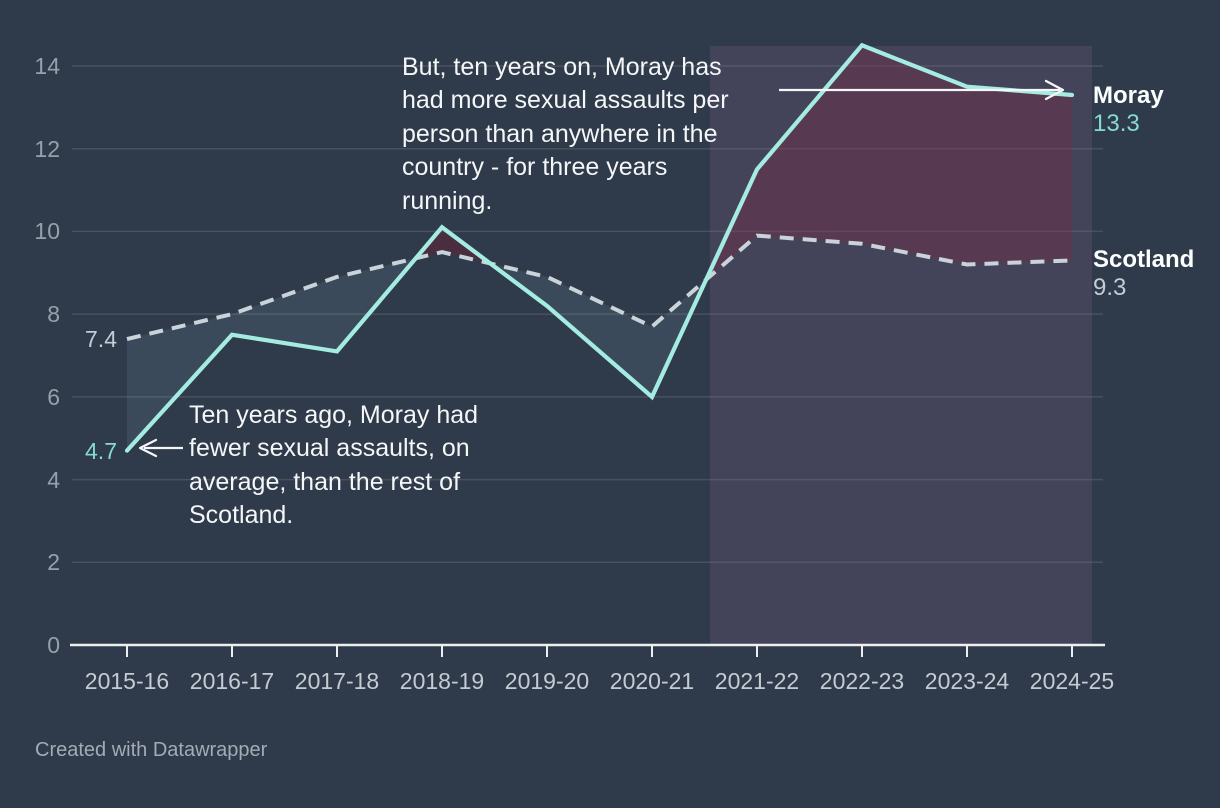 Image resolution: width=1220 pixels, height=808 pixels. Describe the element at coordinates (101, 450) in the screenshot. I see `start-value-moray: 4.7` at that location.